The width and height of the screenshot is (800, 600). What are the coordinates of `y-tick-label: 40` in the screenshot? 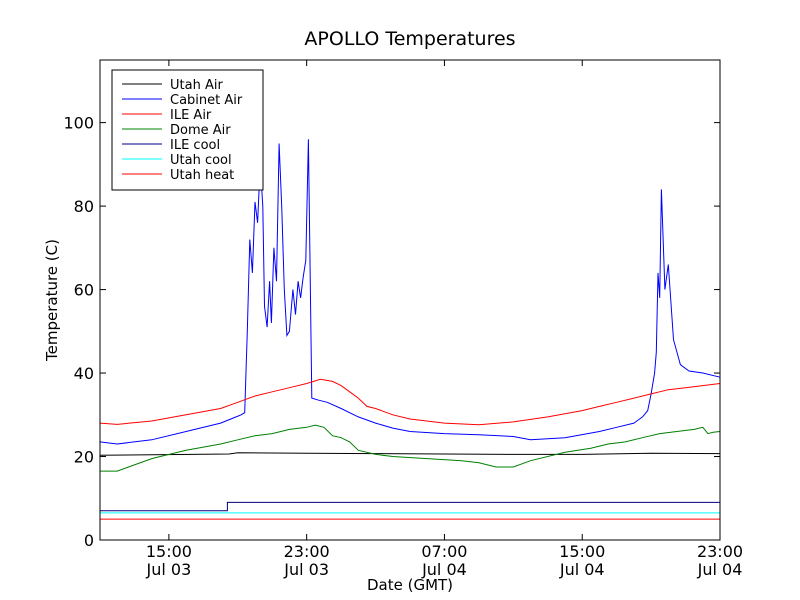 It's located at (84, 373).